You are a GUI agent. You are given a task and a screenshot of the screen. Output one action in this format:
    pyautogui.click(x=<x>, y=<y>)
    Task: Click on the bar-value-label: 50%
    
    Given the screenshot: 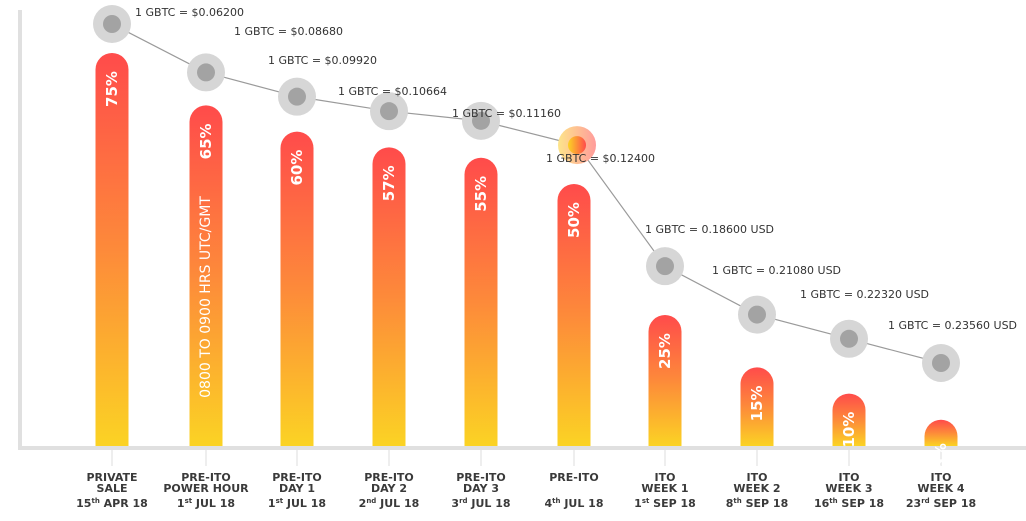 What is the action you would take?
    pyautogui.click(x=574, y=220)
    